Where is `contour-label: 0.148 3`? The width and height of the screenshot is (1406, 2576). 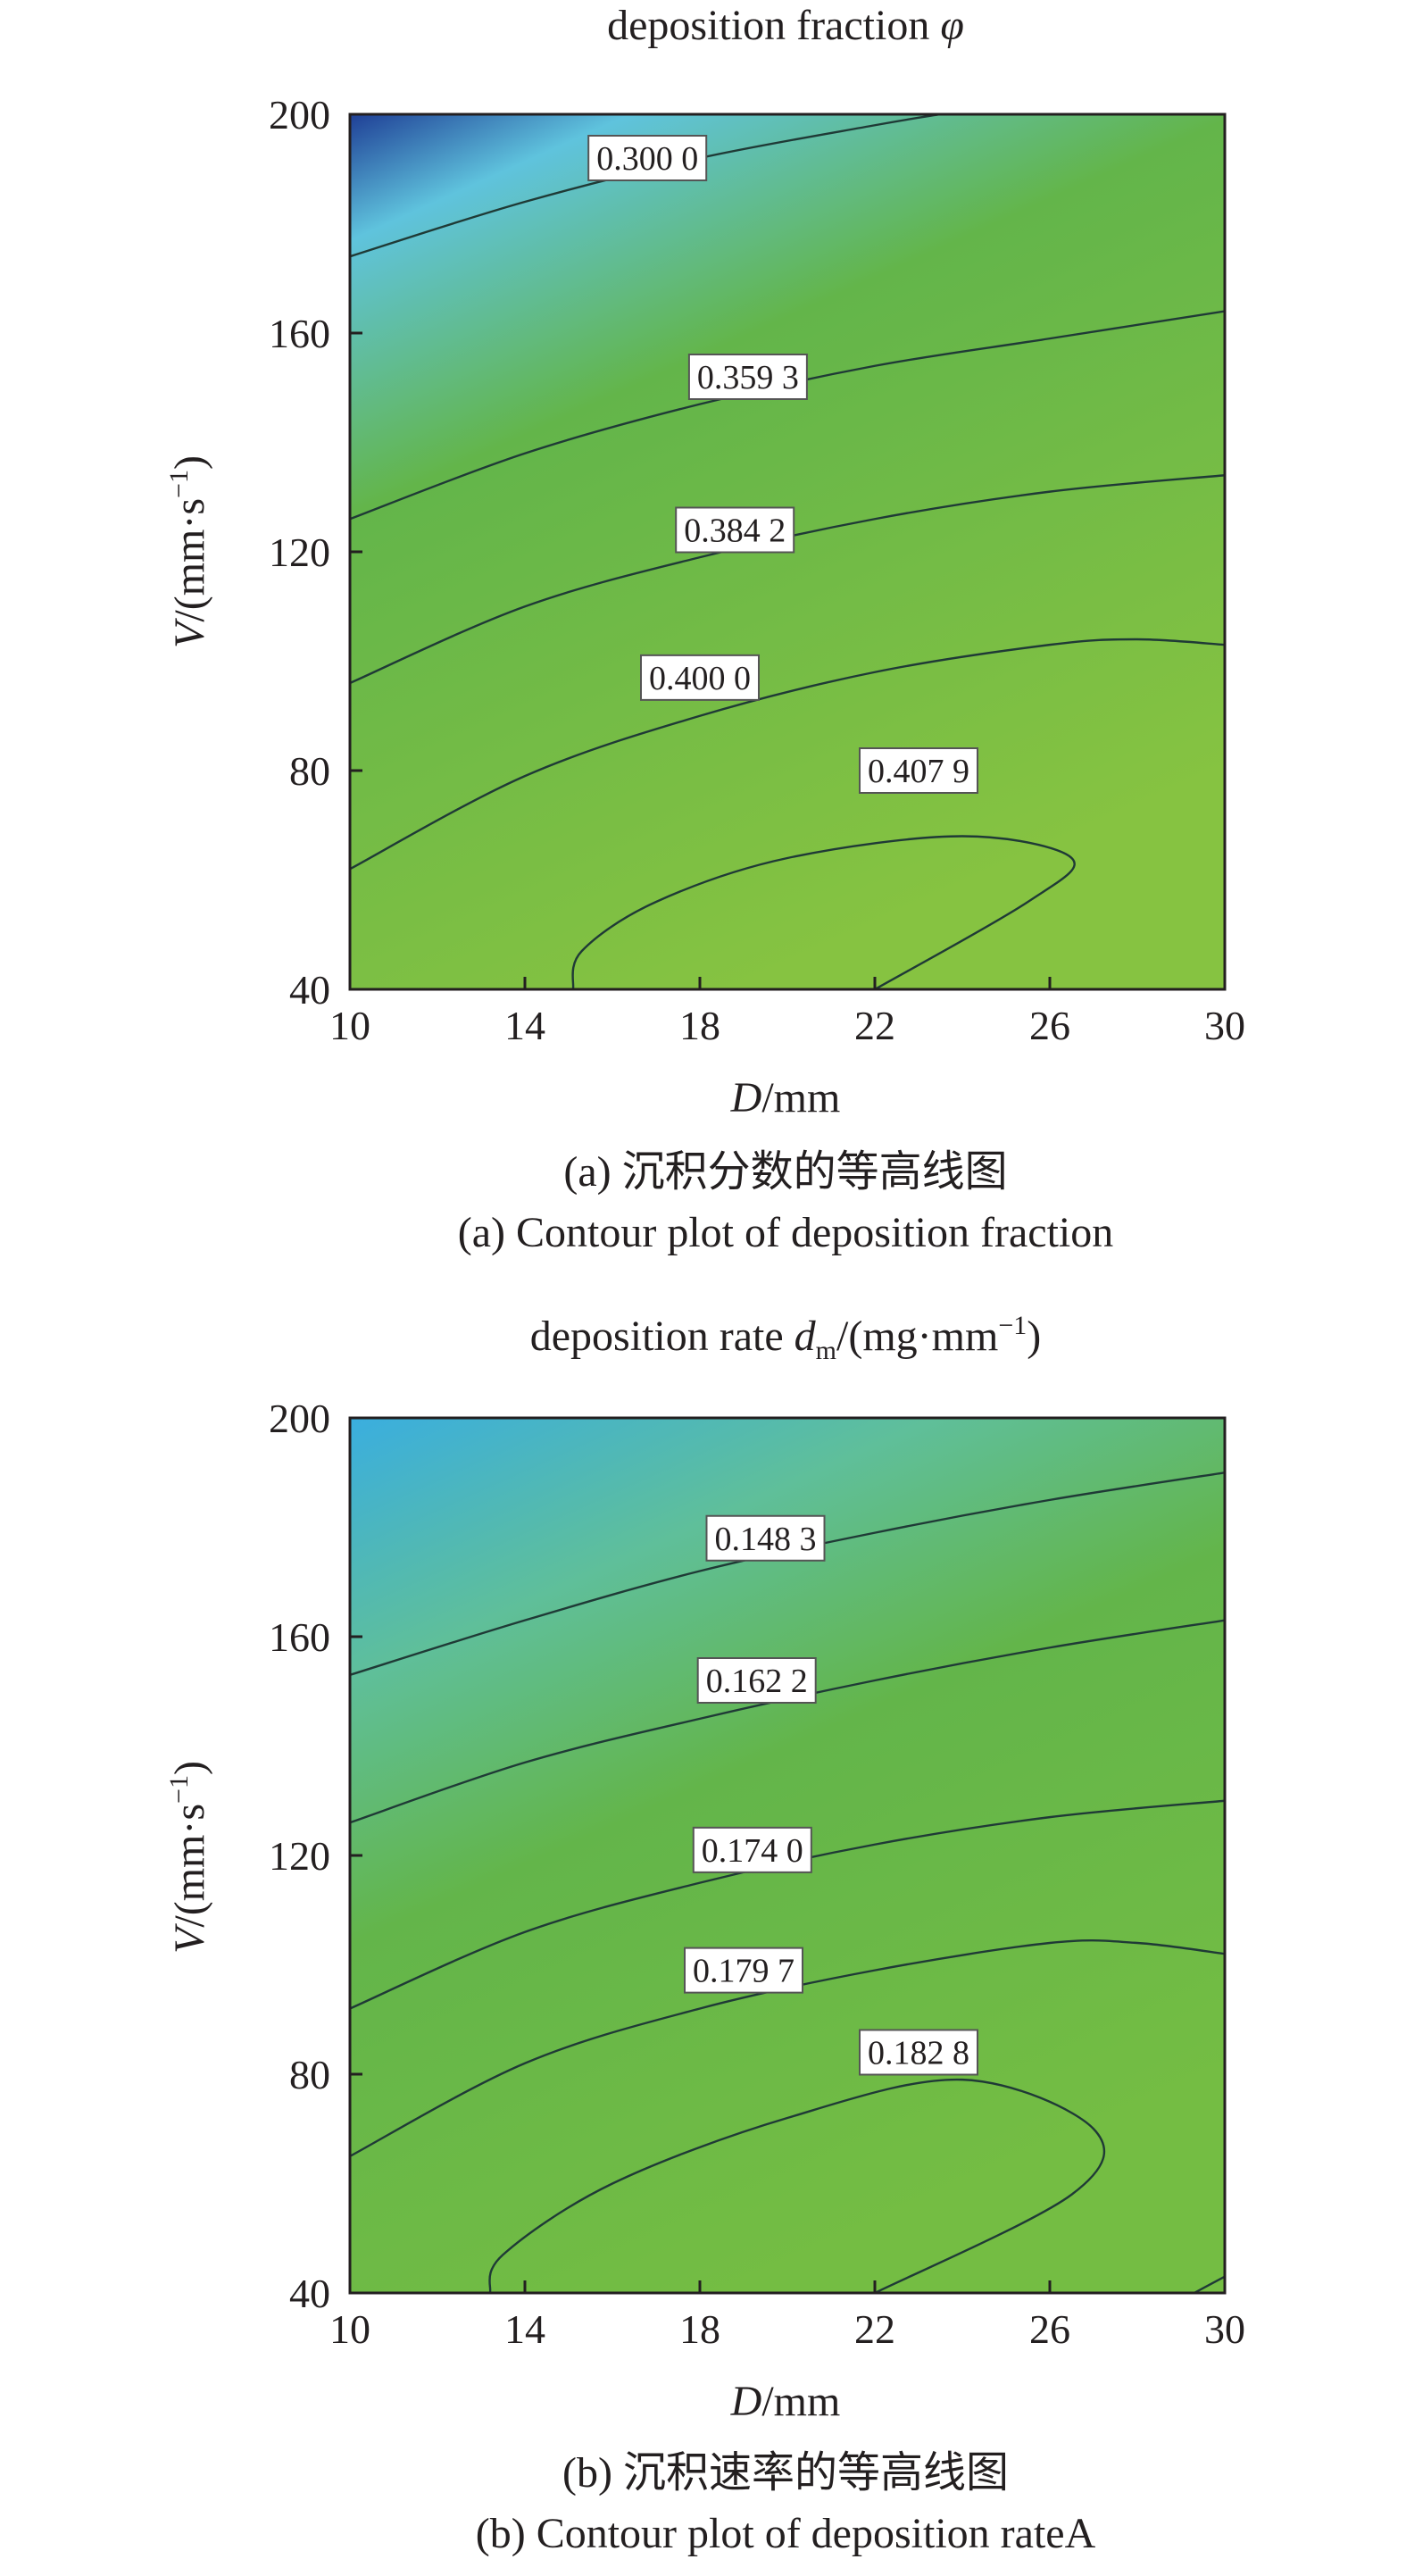
contour-label: 0.148 3 is located at coordinates (765, 1538).